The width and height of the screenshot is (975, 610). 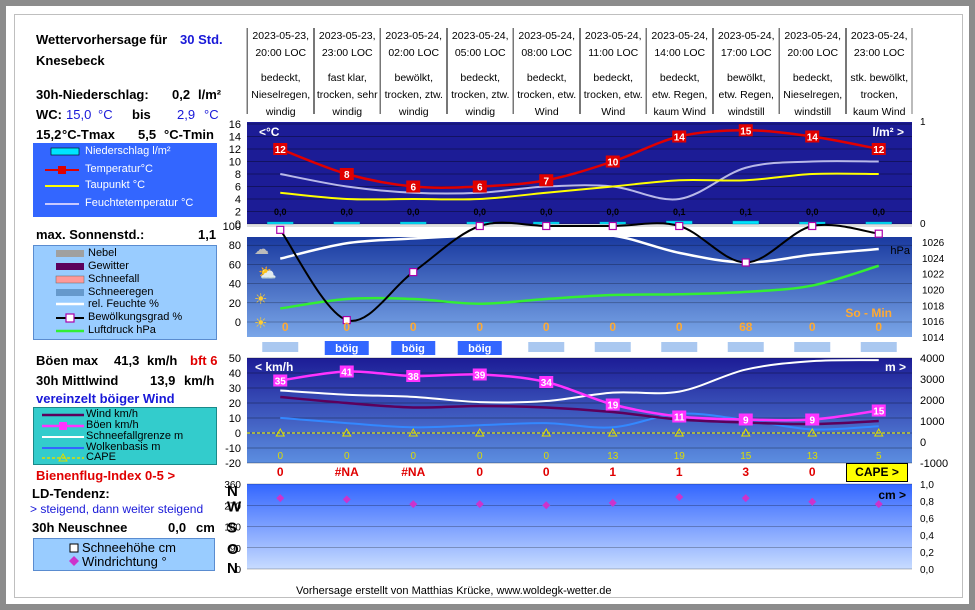 I want to click on gust-line, so click(x=579, y=396).